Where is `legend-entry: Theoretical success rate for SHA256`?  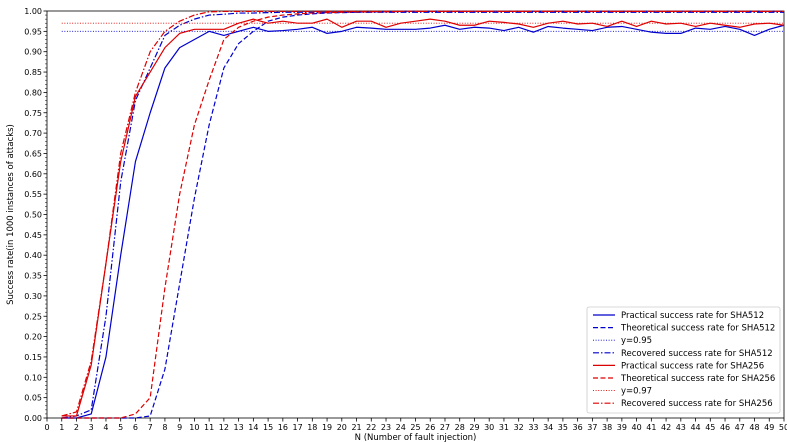
legend-entry: Theoretical success rate for SHA256 is located at coordinates (697, 379).